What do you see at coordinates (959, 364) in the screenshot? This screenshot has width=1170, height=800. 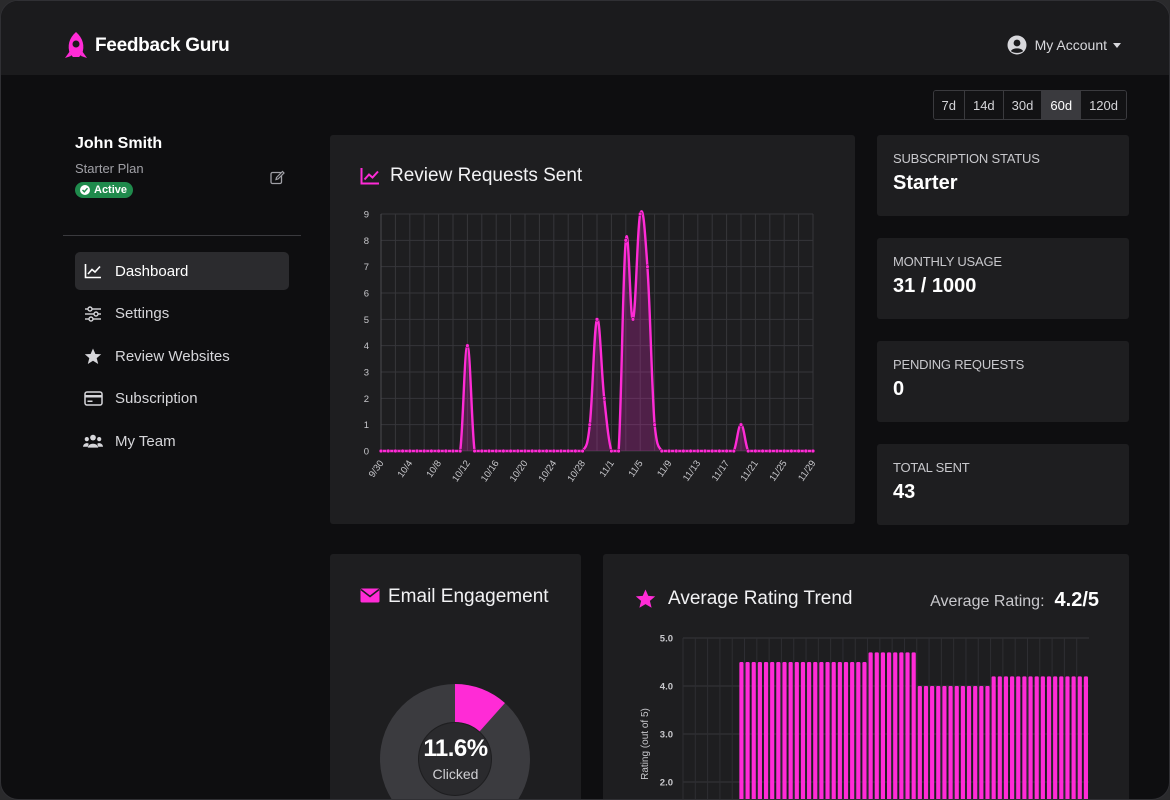 I see `stat-label: PENDING REQUESTS` at bounding box center [959, 364].